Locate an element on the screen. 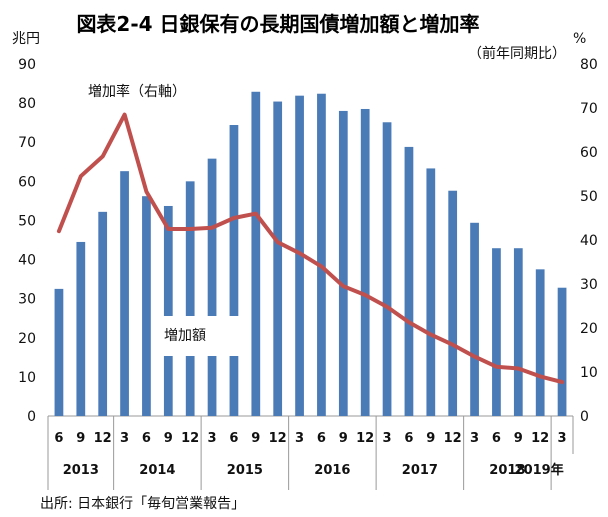  left-tick-label: 30 is located at coordinates (27, 300).